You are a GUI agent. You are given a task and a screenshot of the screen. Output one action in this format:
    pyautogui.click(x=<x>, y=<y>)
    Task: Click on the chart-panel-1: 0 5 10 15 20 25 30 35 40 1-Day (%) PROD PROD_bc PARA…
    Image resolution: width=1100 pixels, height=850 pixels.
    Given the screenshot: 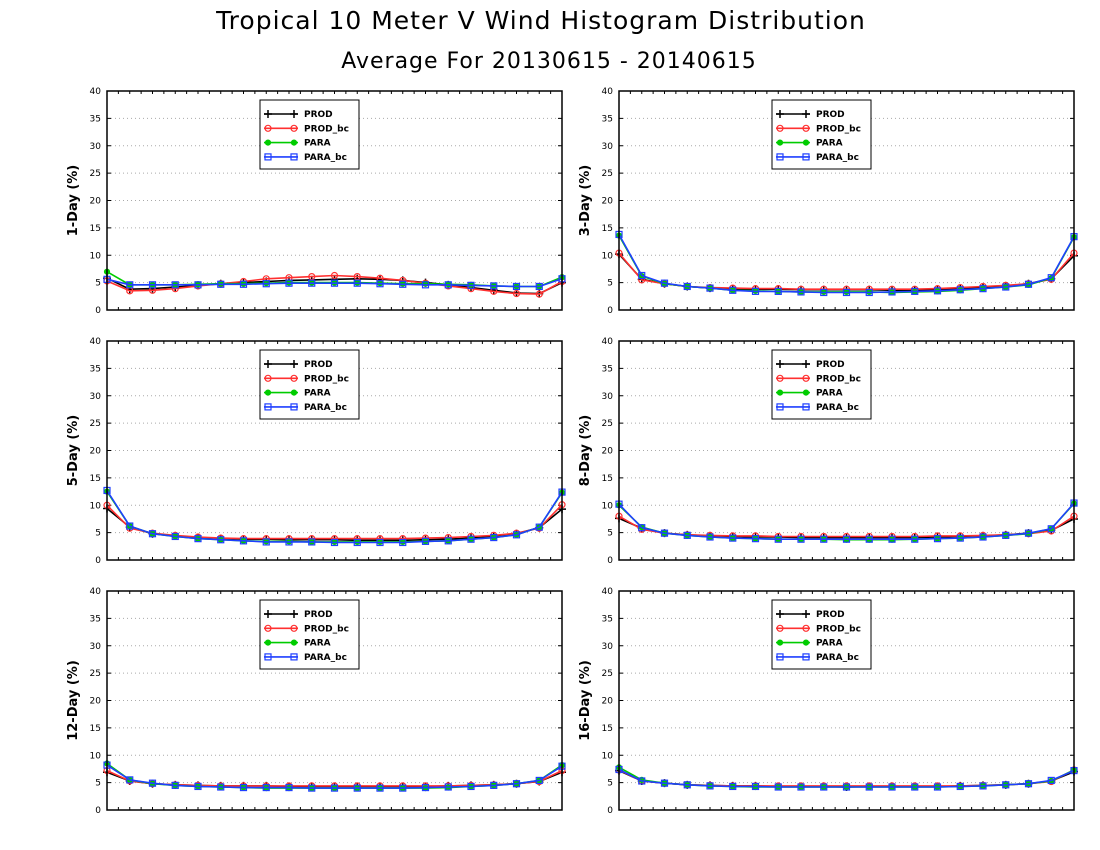 What is the action you would take?
    pyautogui.click(x=316, y=201)
    